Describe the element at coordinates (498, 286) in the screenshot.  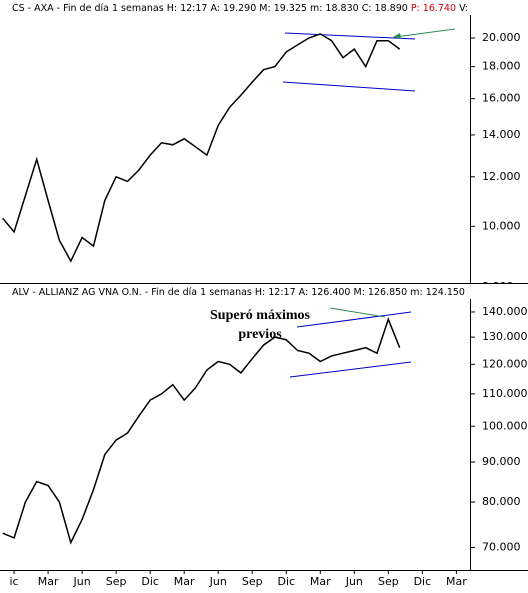
I see `y-tick-label: 8.000` at that location.